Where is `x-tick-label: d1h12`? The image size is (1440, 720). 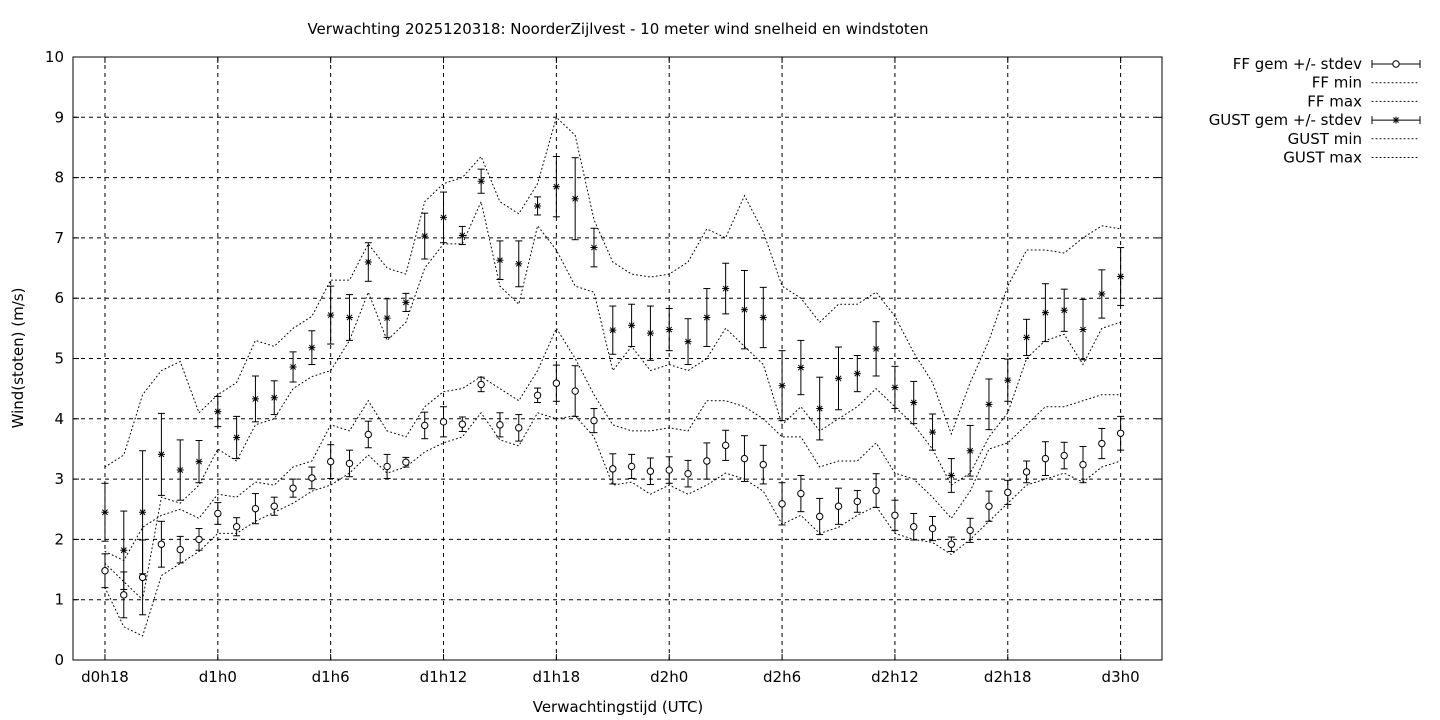 x-tick-label: d1h12 is located at coordinates (444, 677).